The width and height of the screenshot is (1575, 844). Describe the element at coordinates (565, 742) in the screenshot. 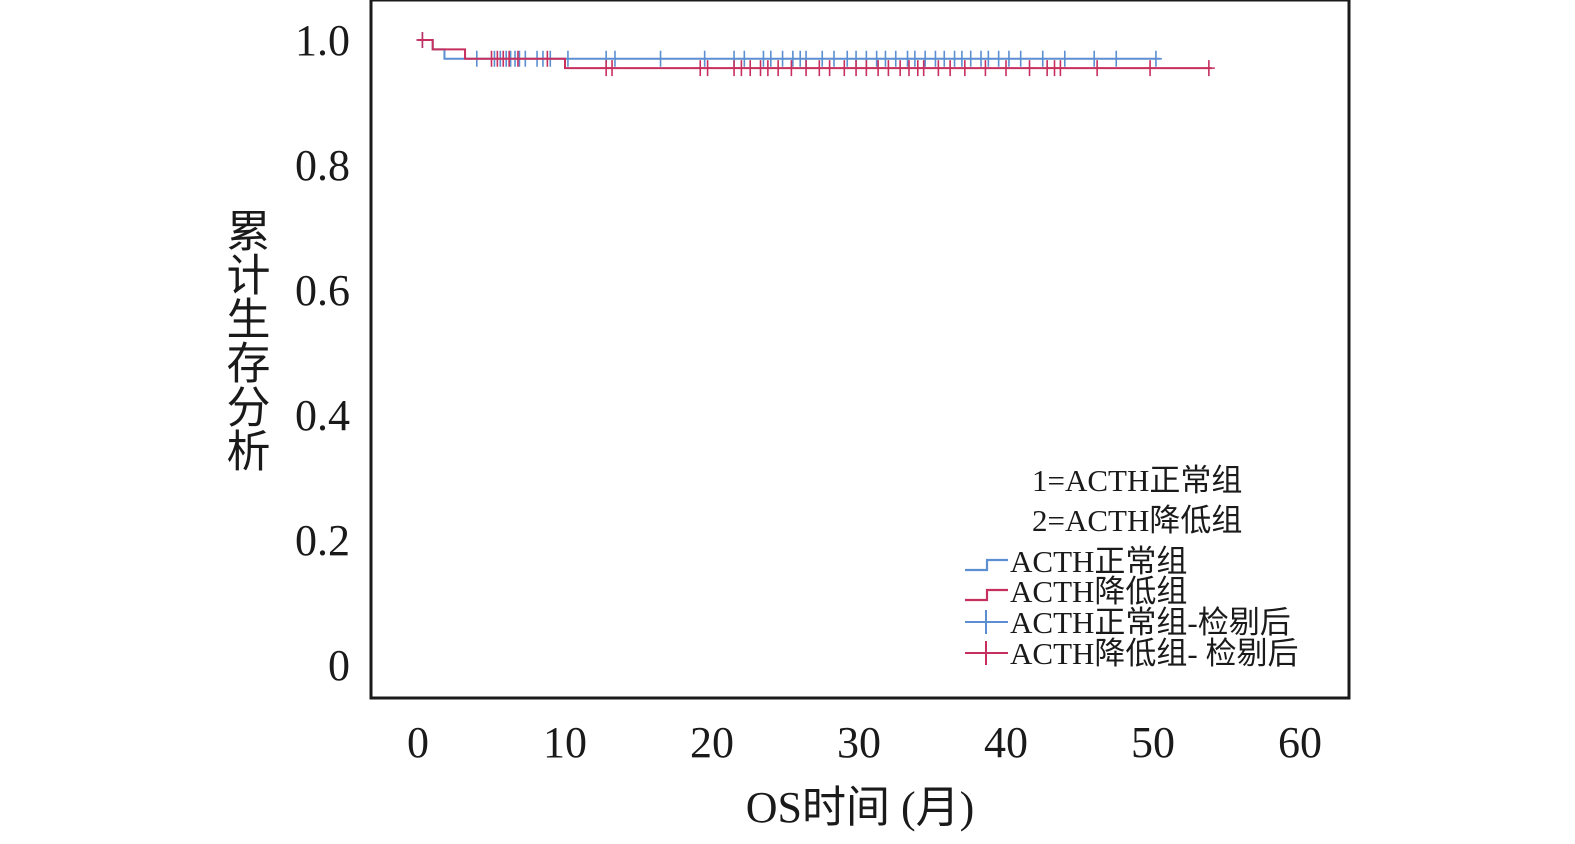

I see `x-tick-label: 10` at that location.